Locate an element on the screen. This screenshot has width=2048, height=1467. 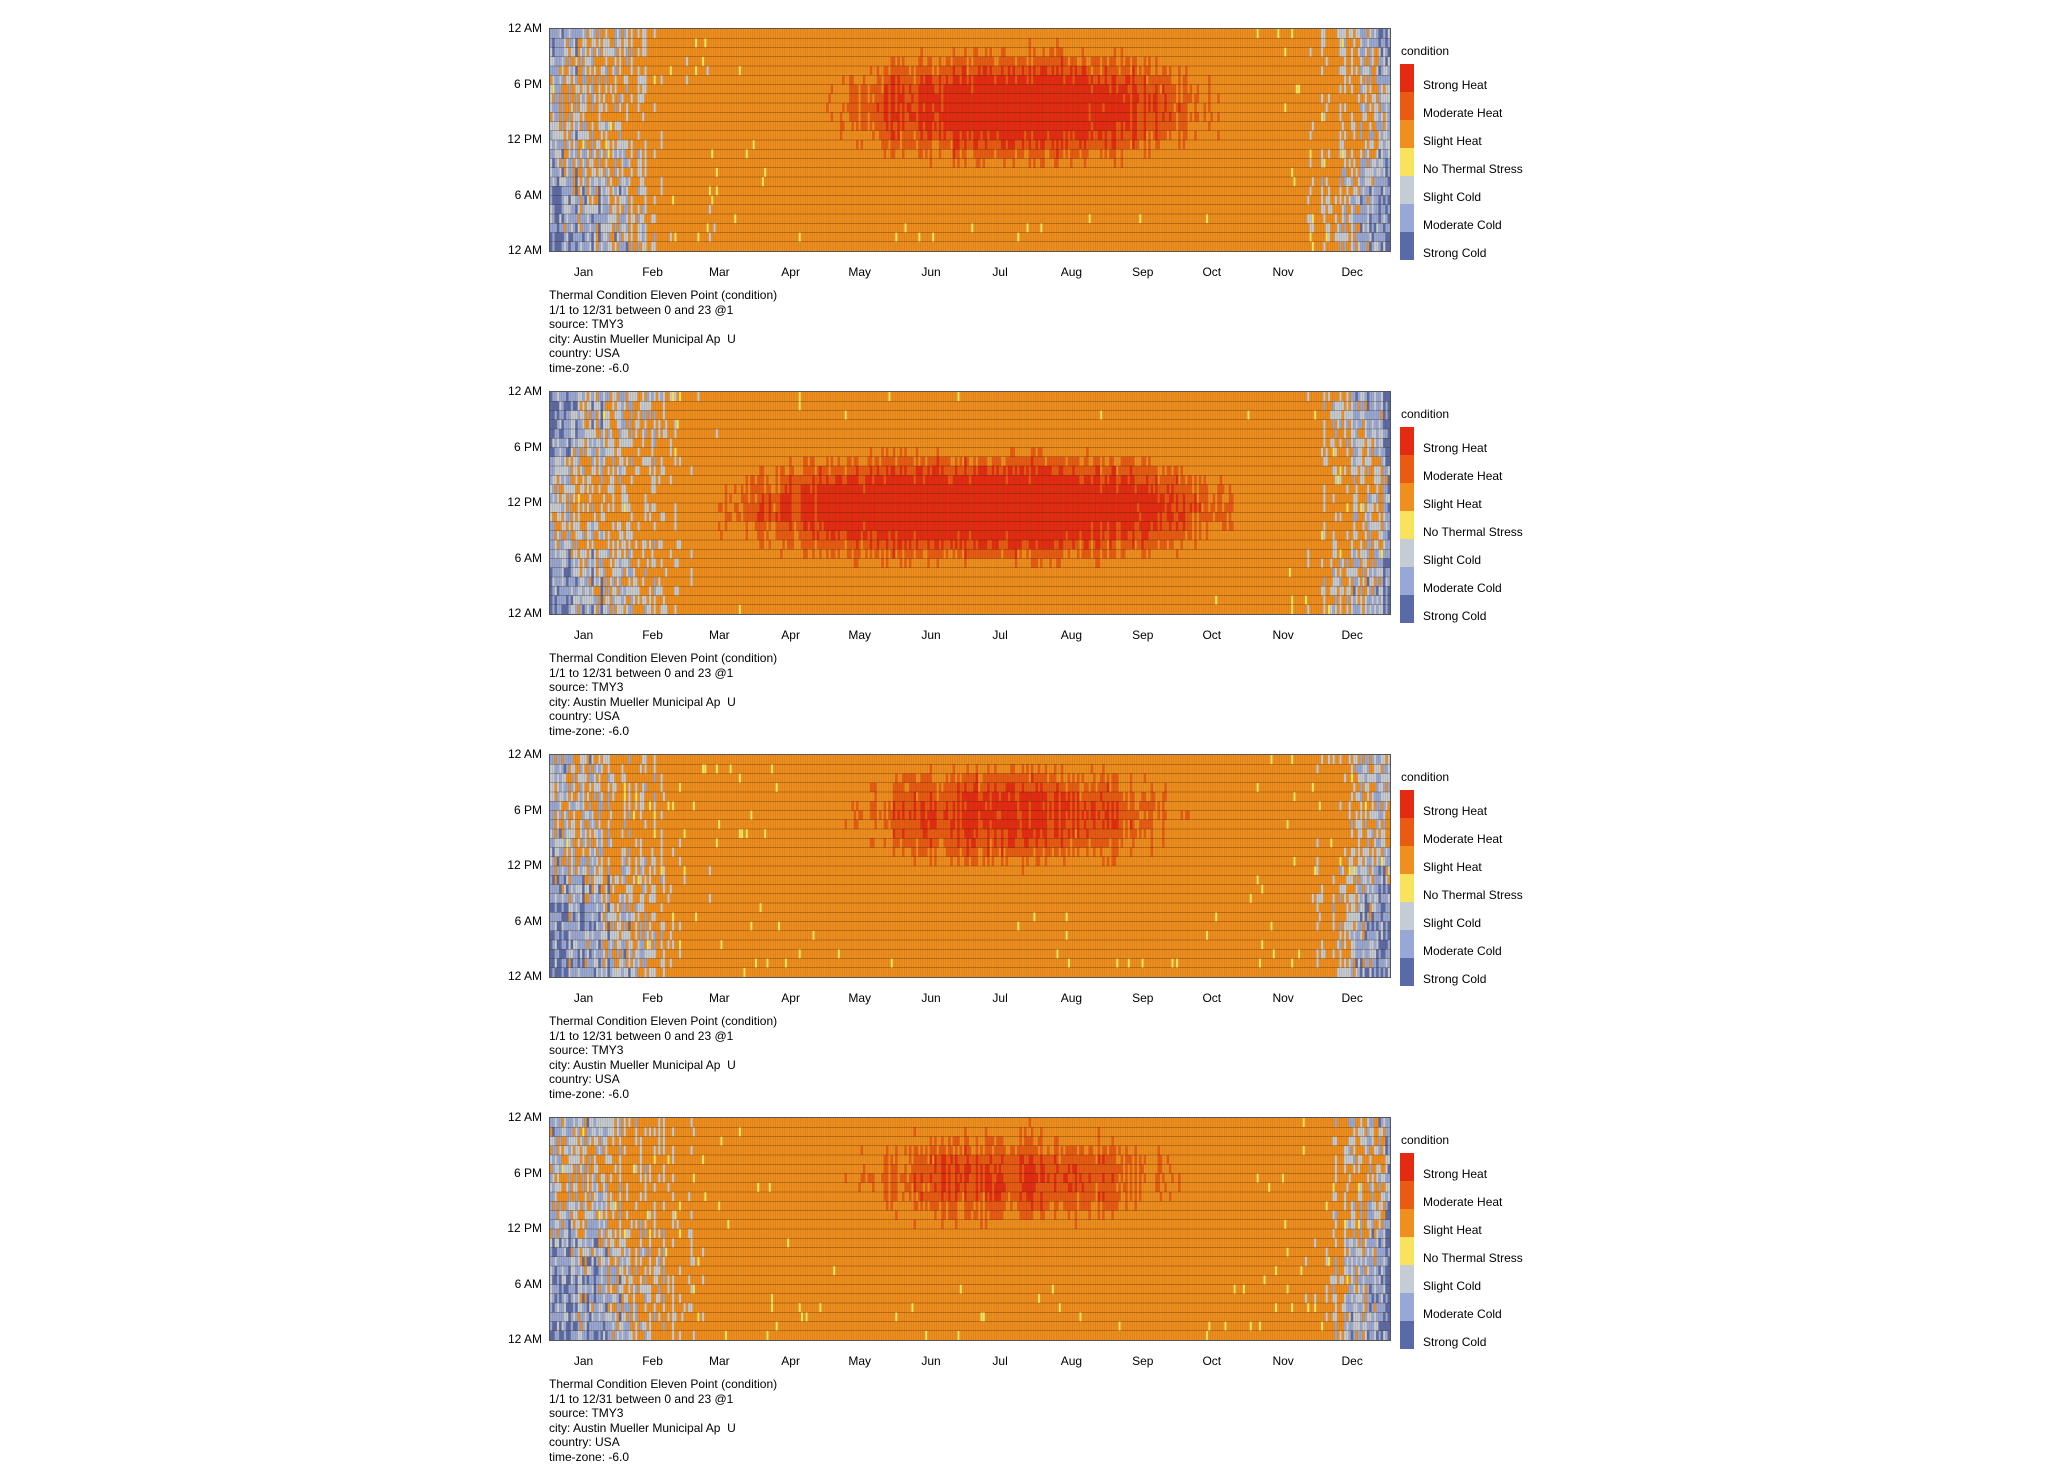
heatmap-plot-area is located at coordinates (970, 140).